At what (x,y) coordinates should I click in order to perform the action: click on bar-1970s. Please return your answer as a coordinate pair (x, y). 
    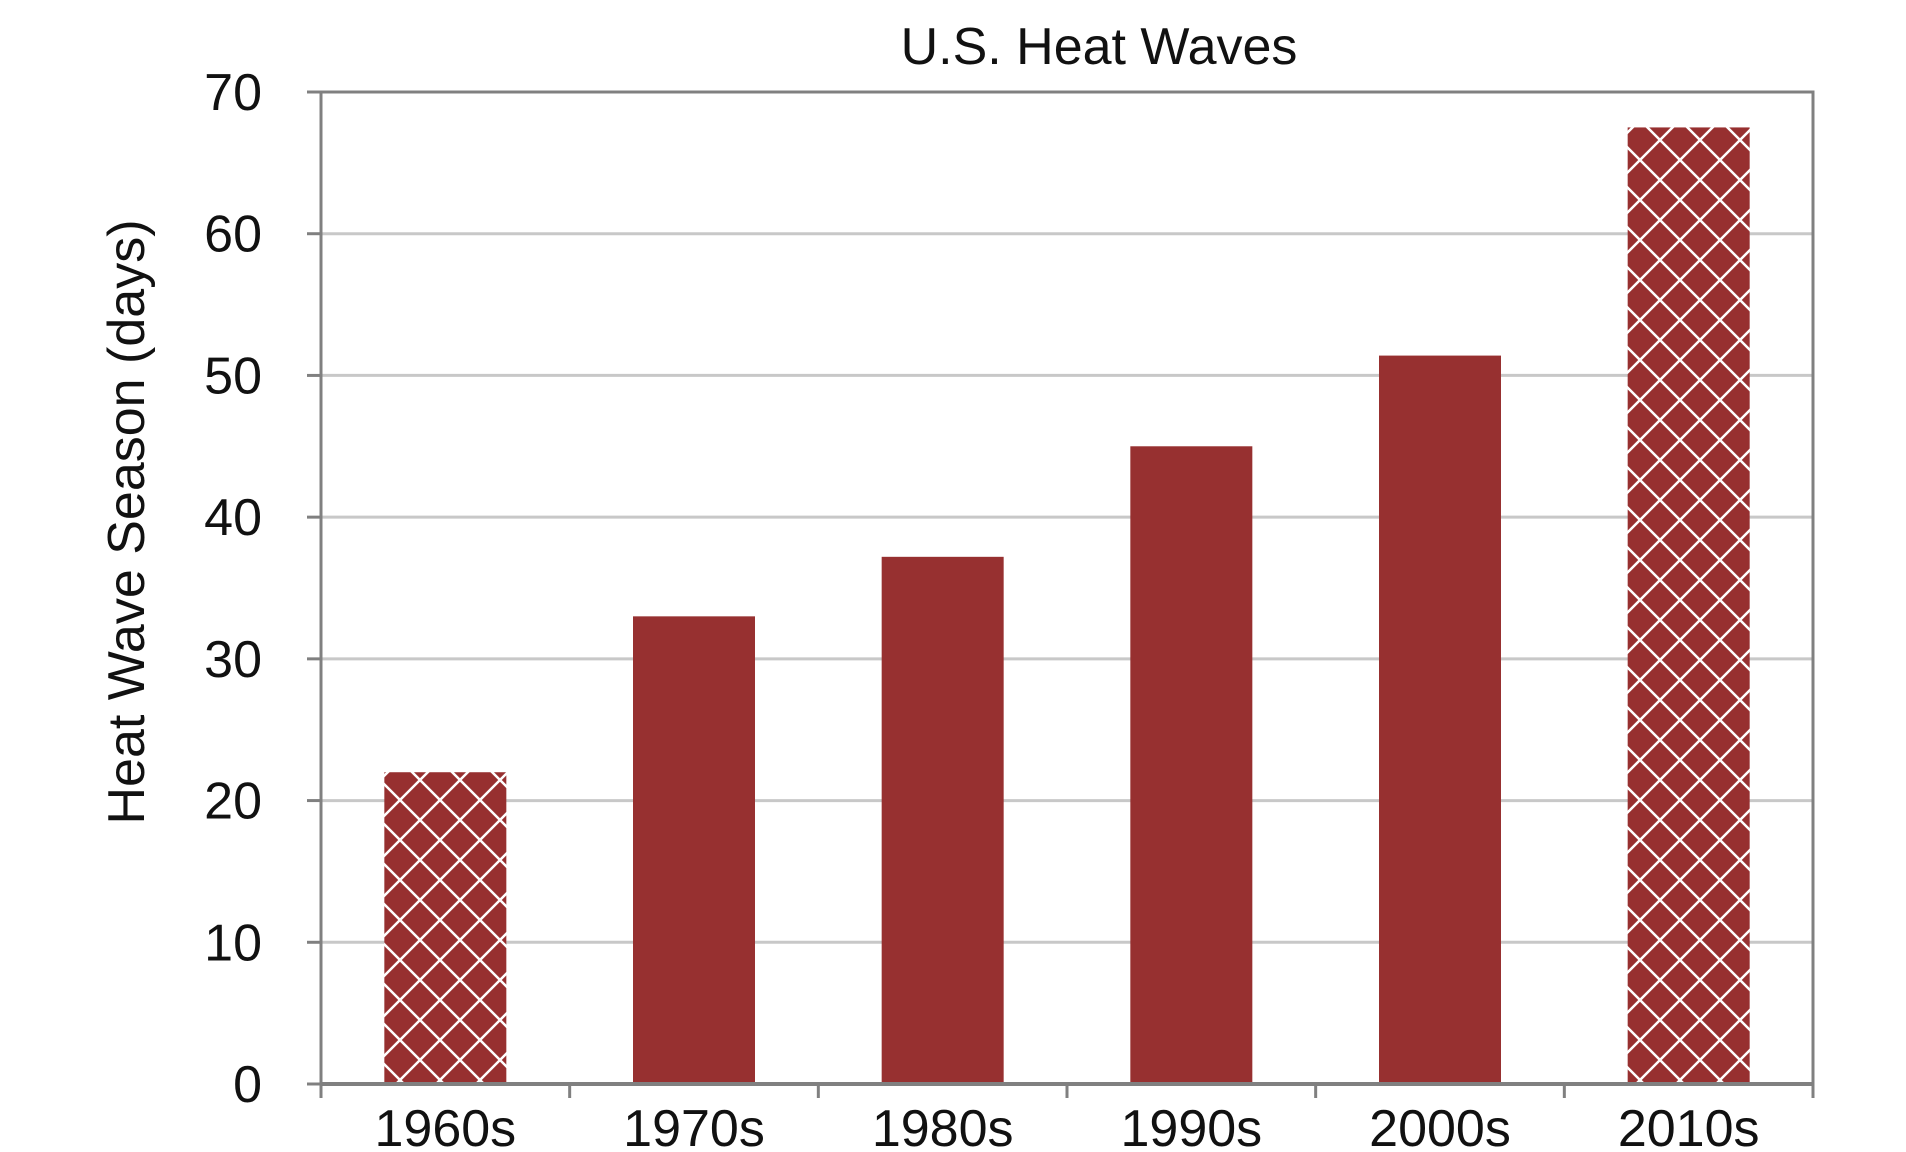
    Looking at the image, I should click on (694, 850).